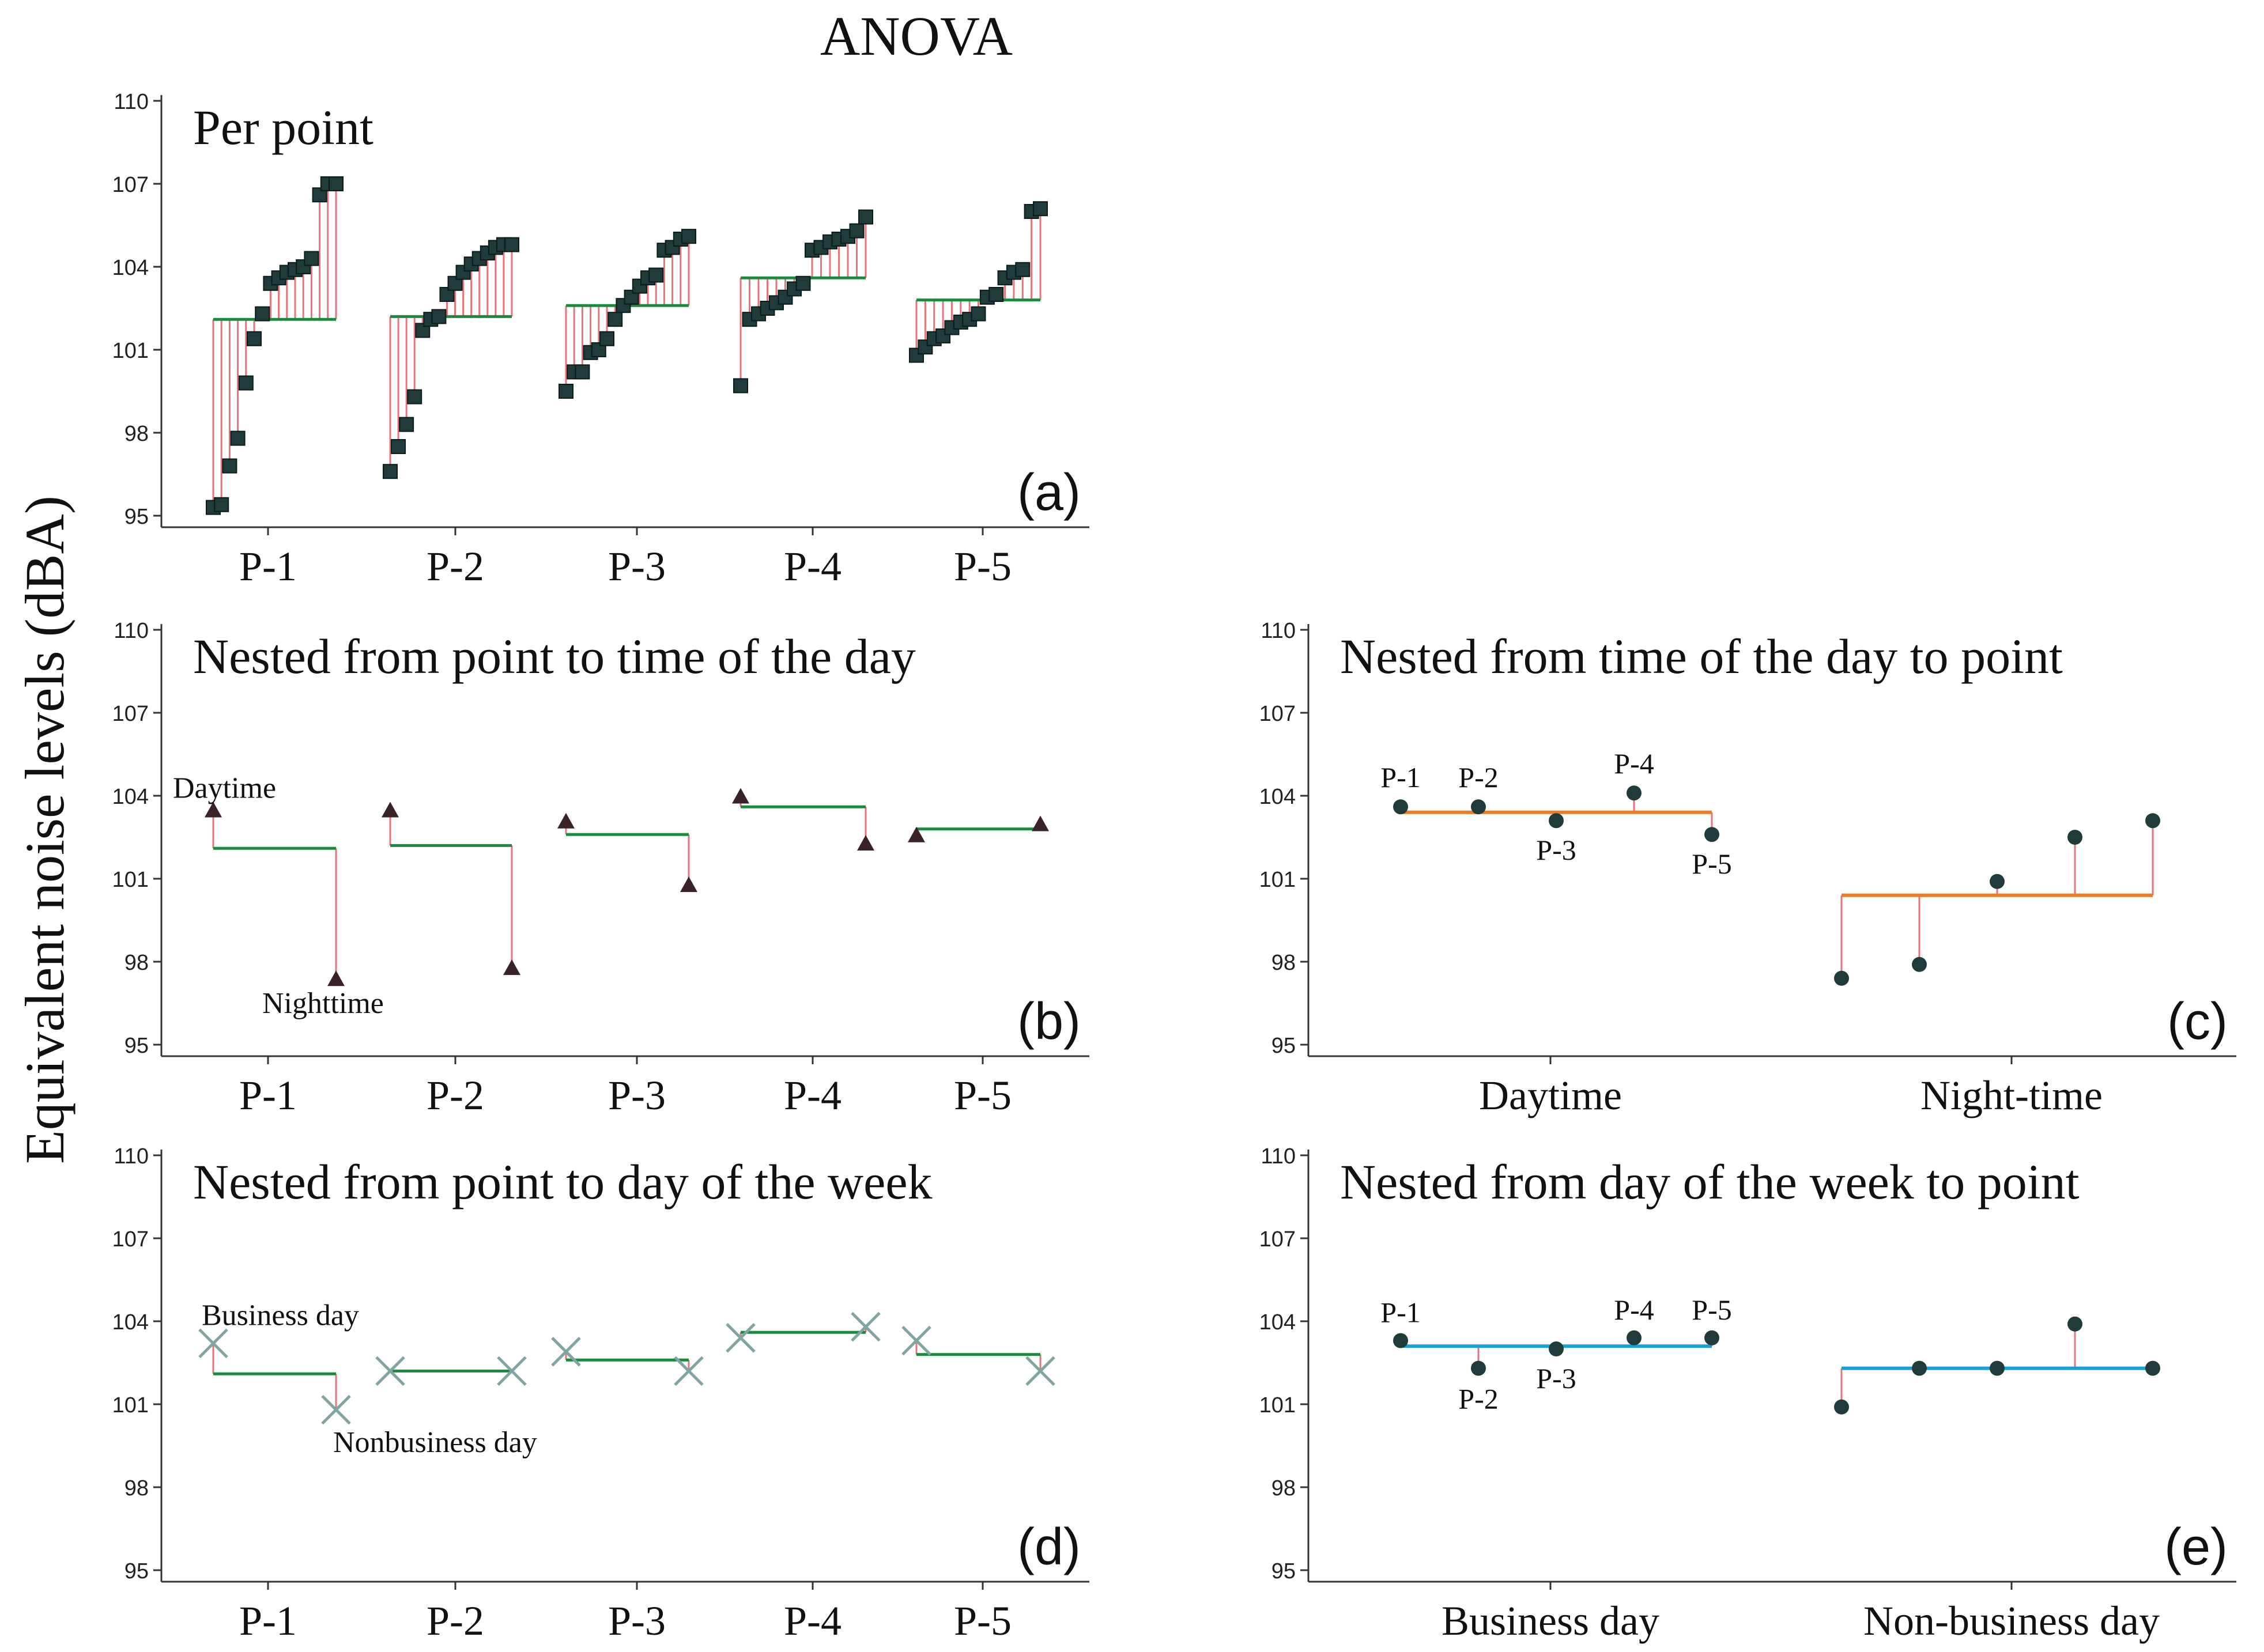  What do you see at coordinates (562, 1182) in the screenshot?
I see `panel-title: Nested from point to day of the week` at bounding box center [562, 1182].